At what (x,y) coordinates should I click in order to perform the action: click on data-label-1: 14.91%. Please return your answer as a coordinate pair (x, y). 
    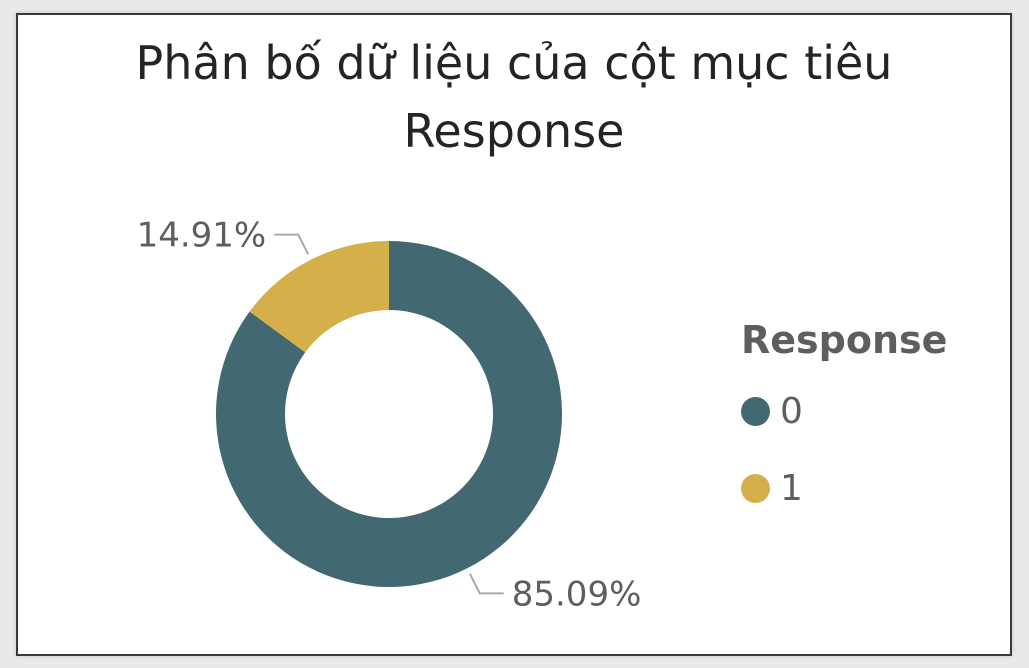
    Looking at the image, I should click on (202, 236).